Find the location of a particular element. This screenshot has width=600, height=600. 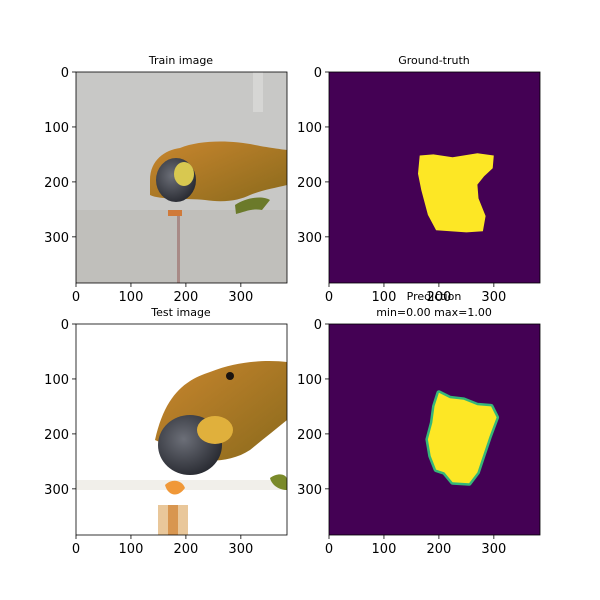

prediction-panel: Prediction min=0.00 max=1.00 is located at coordinates (434, 413).